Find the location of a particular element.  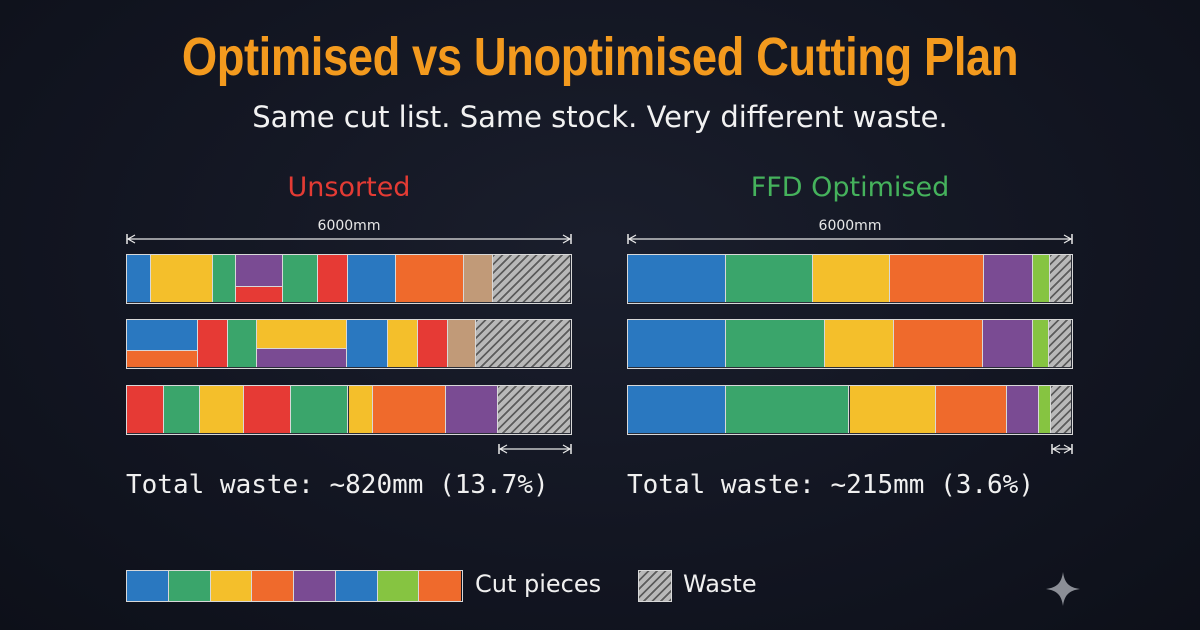

ffd-waste-dimension-arrow is located at coordinates (1062, 449).